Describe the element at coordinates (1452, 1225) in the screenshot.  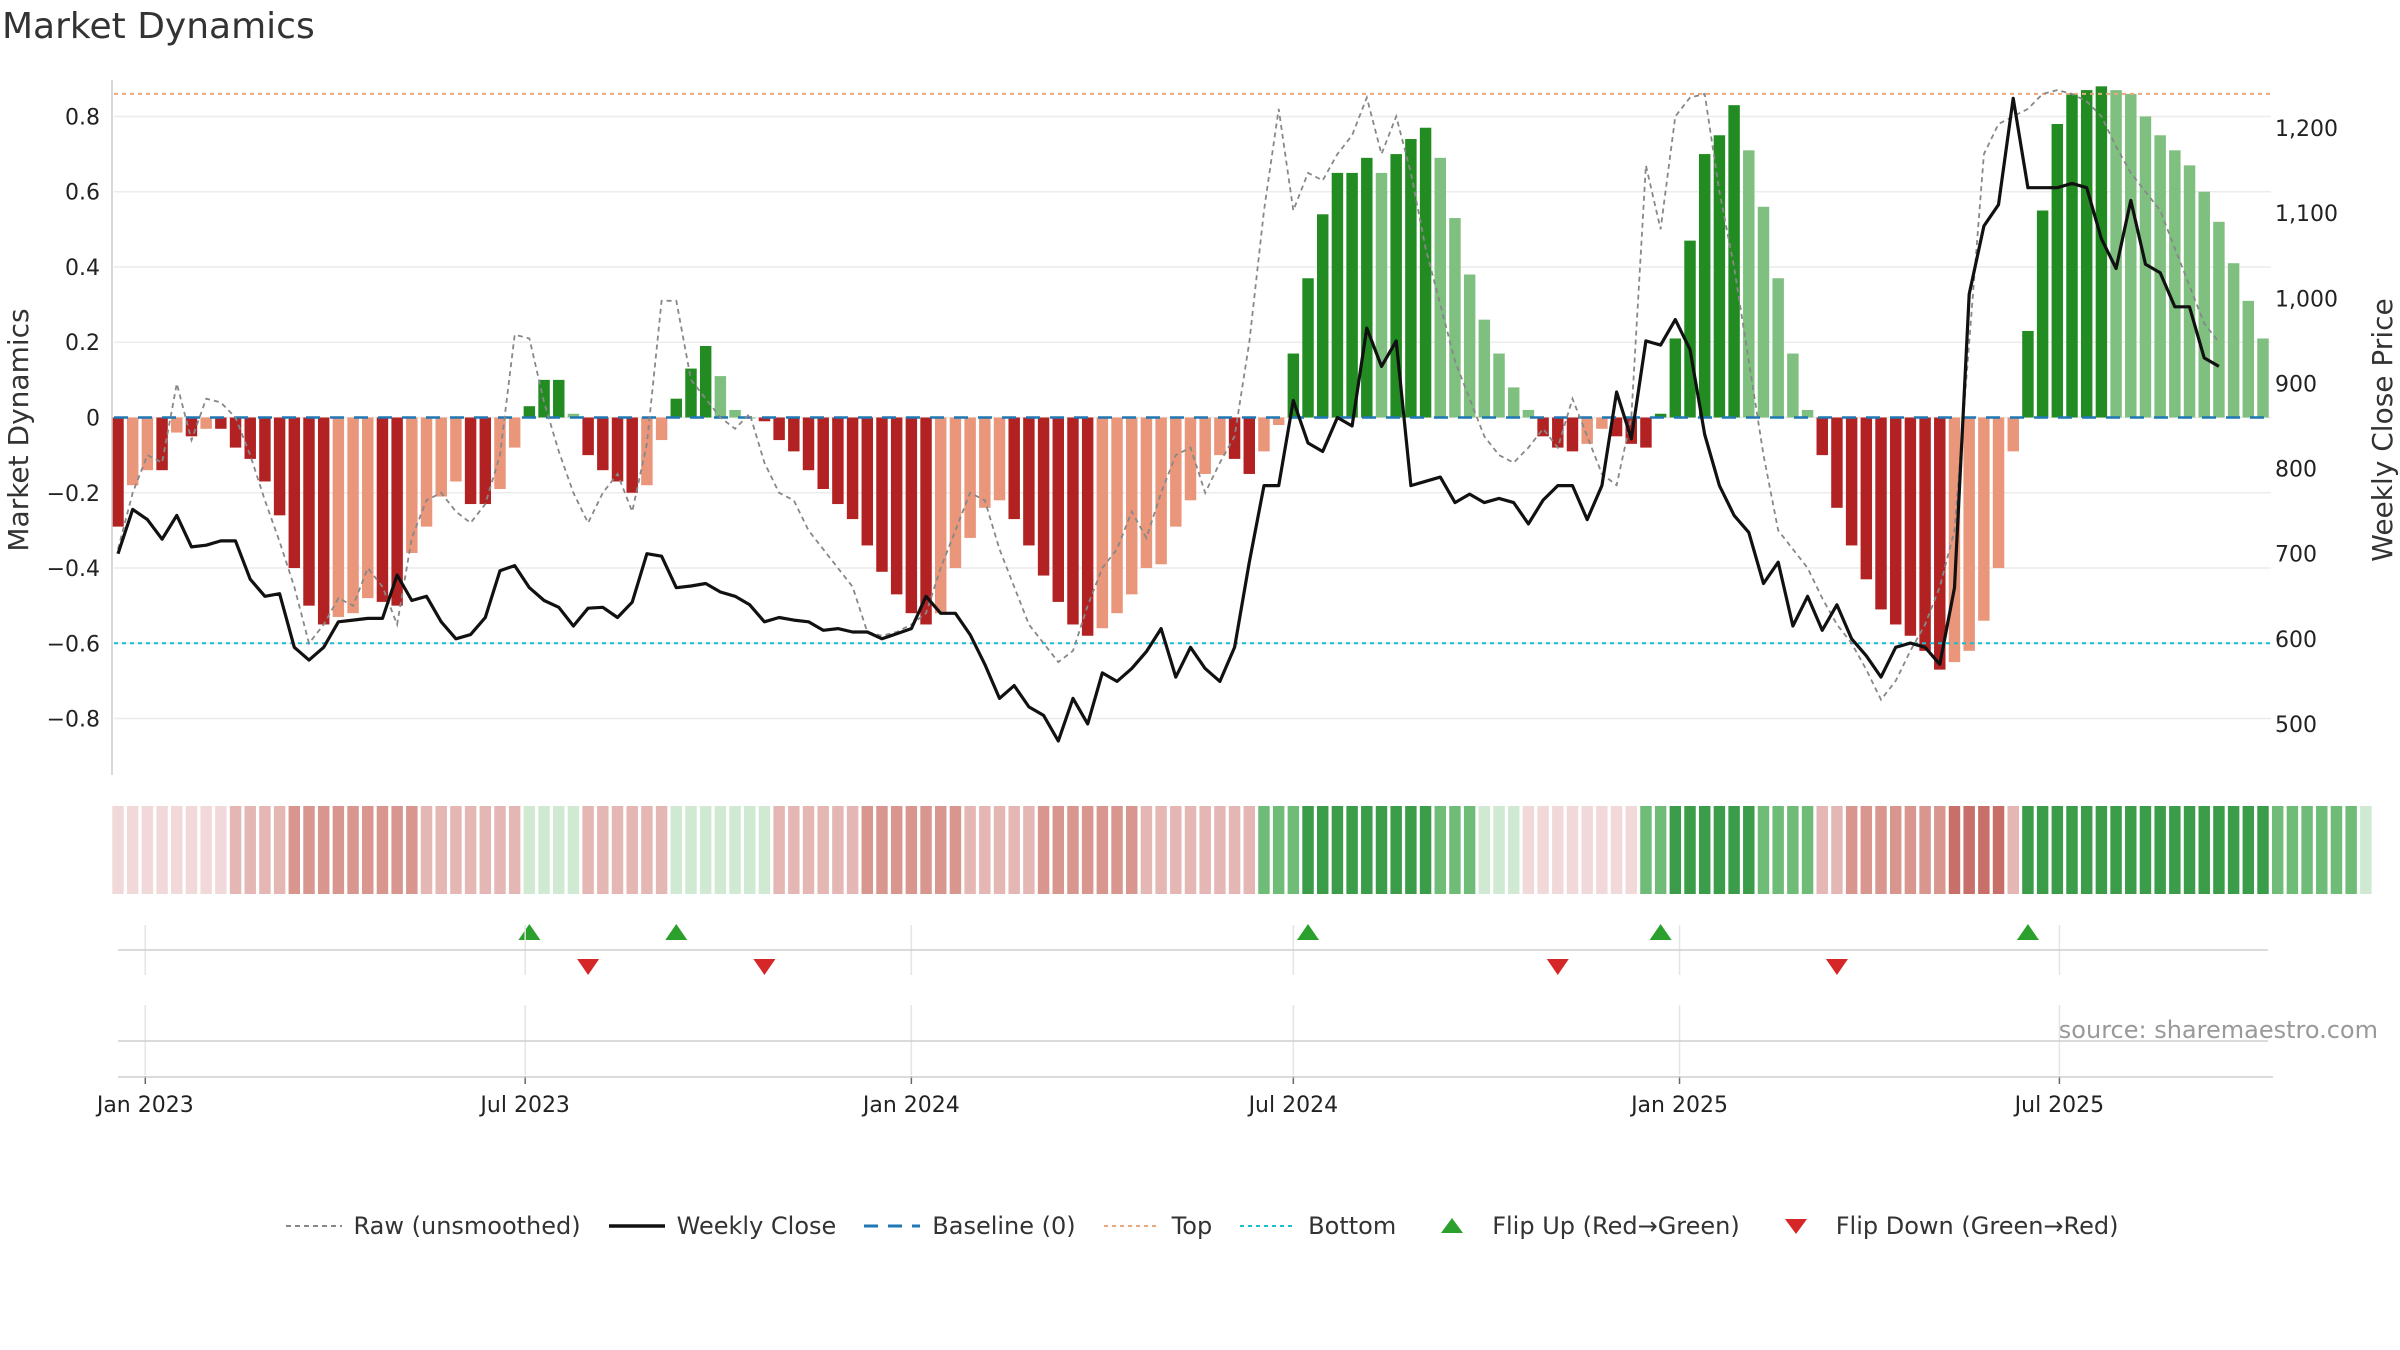
I see `legend-symbol-flipup` at that location.